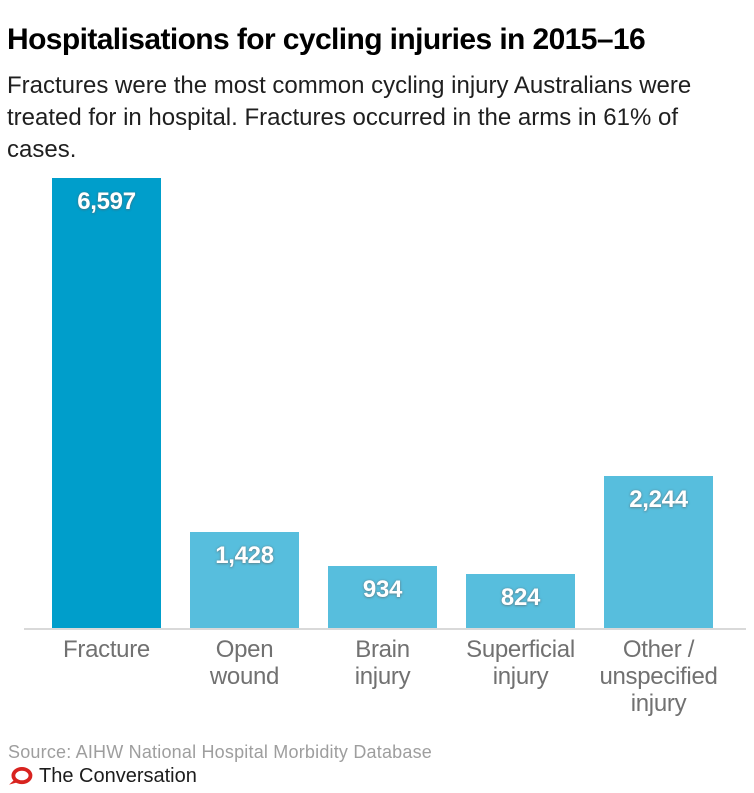  Describe the element at coordinates (658, 499) in the screenshot. I see `bar-value-label: 2,244` at that location.